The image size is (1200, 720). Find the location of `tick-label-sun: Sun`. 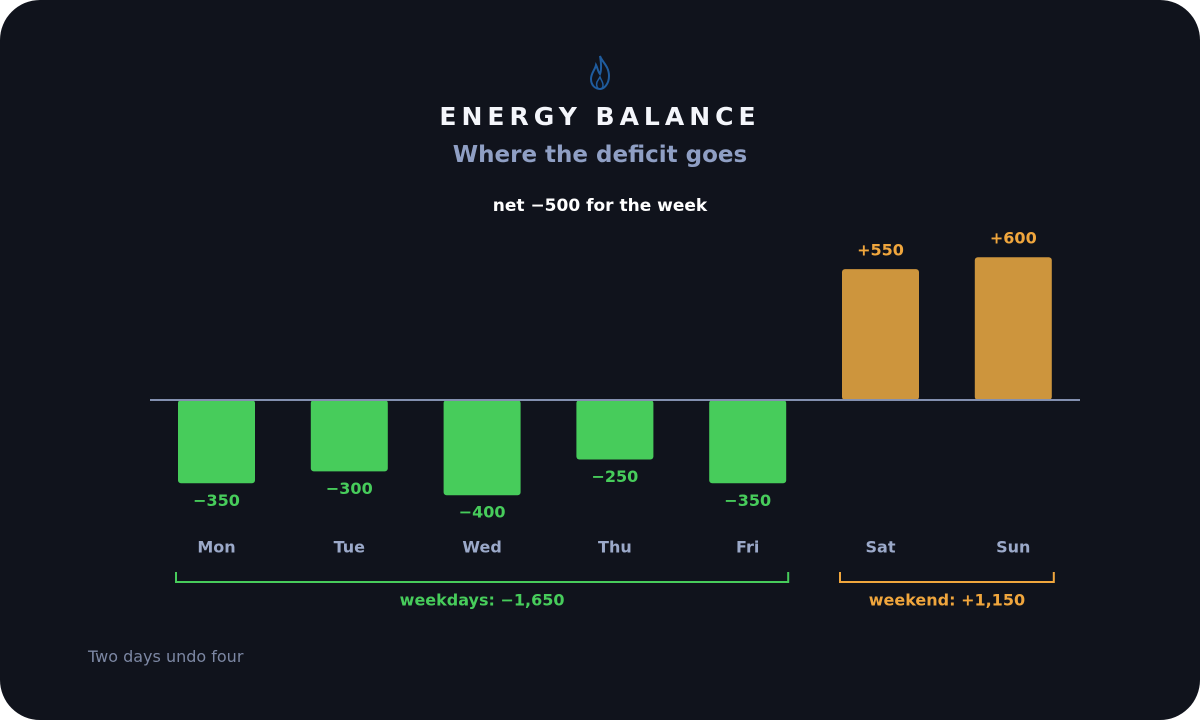

tick-label-sun: Sun is located at coordinates (1013, 547).